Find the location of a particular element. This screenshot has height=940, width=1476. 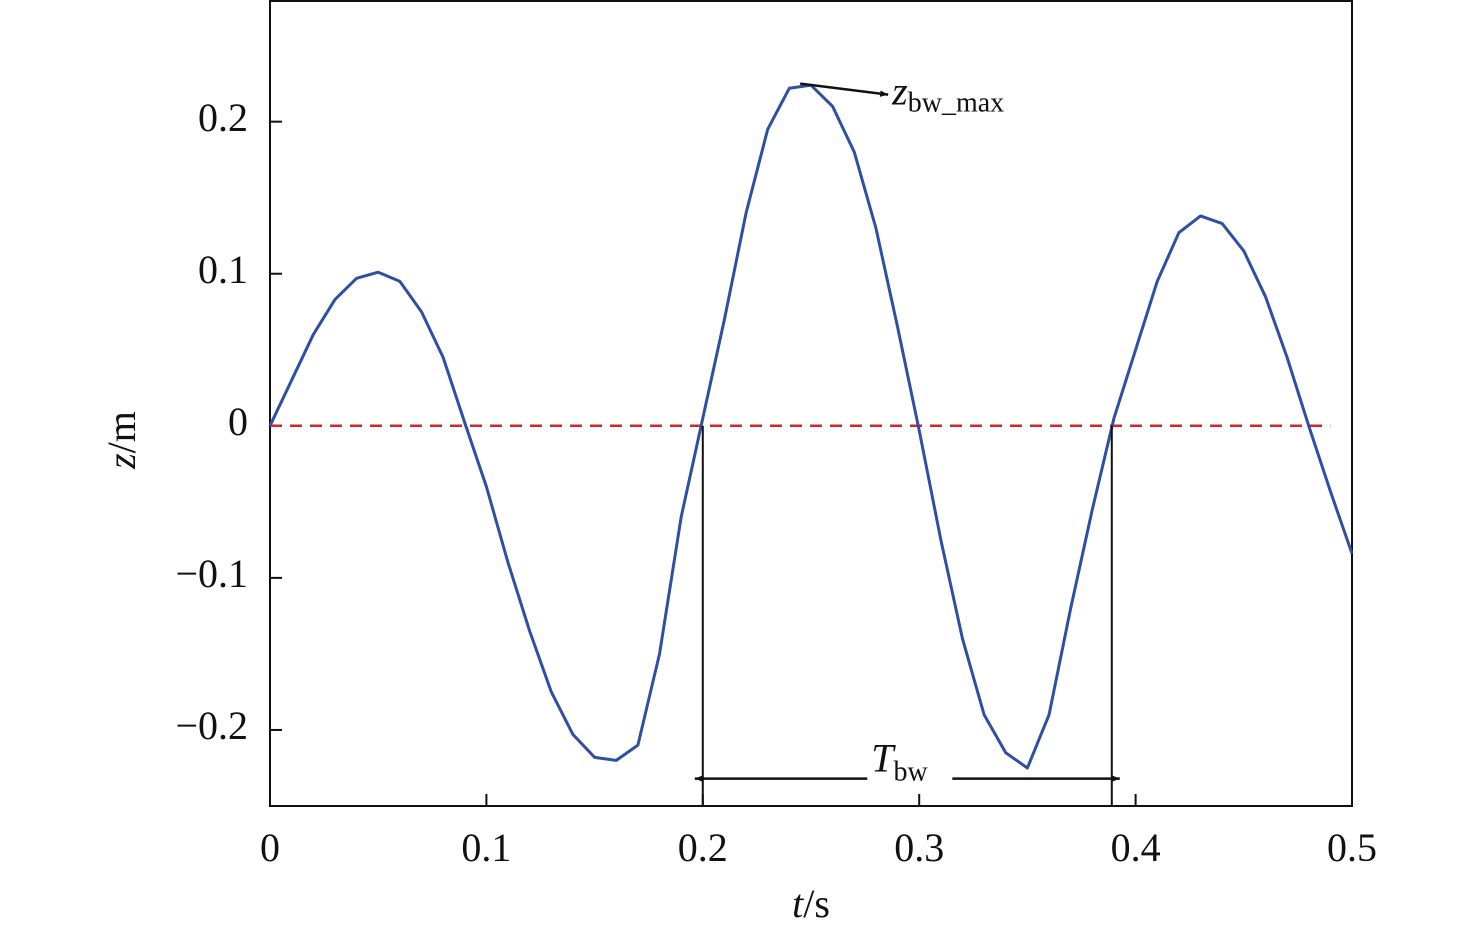

x-tick-label: 0.1 is located at coordinates (486, 847).